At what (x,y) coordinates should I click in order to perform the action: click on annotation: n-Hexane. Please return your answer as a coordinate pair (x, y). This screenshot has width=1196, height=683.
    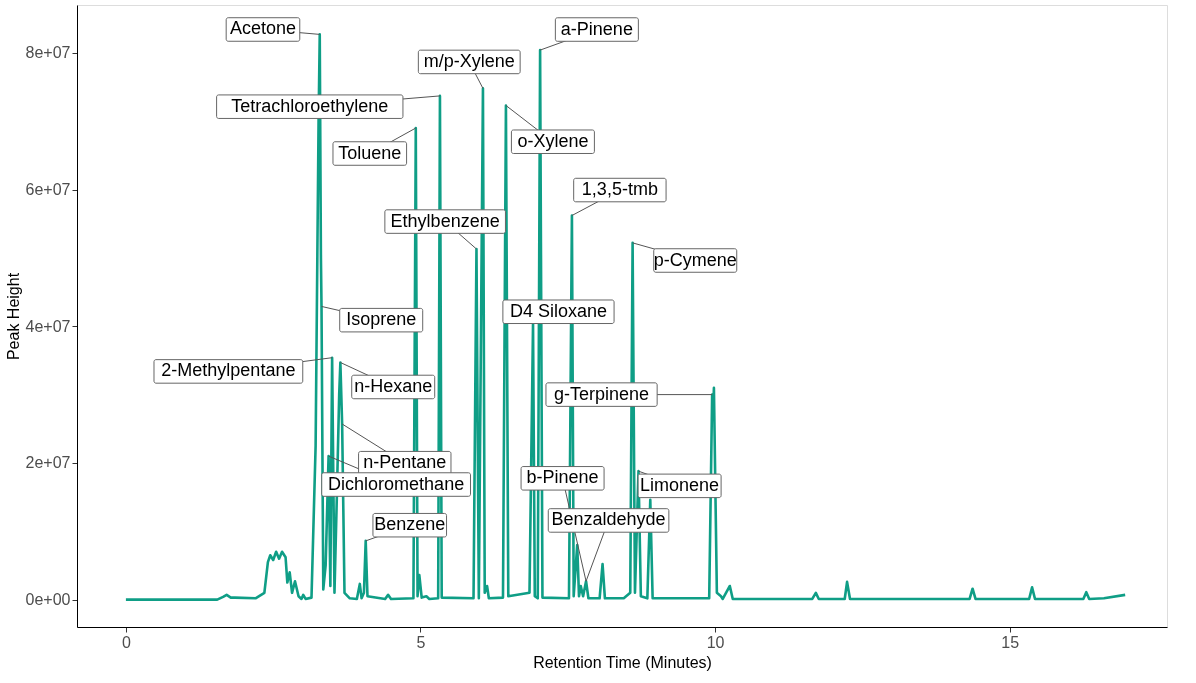
    Looking at the image, I should click on (393, 385).